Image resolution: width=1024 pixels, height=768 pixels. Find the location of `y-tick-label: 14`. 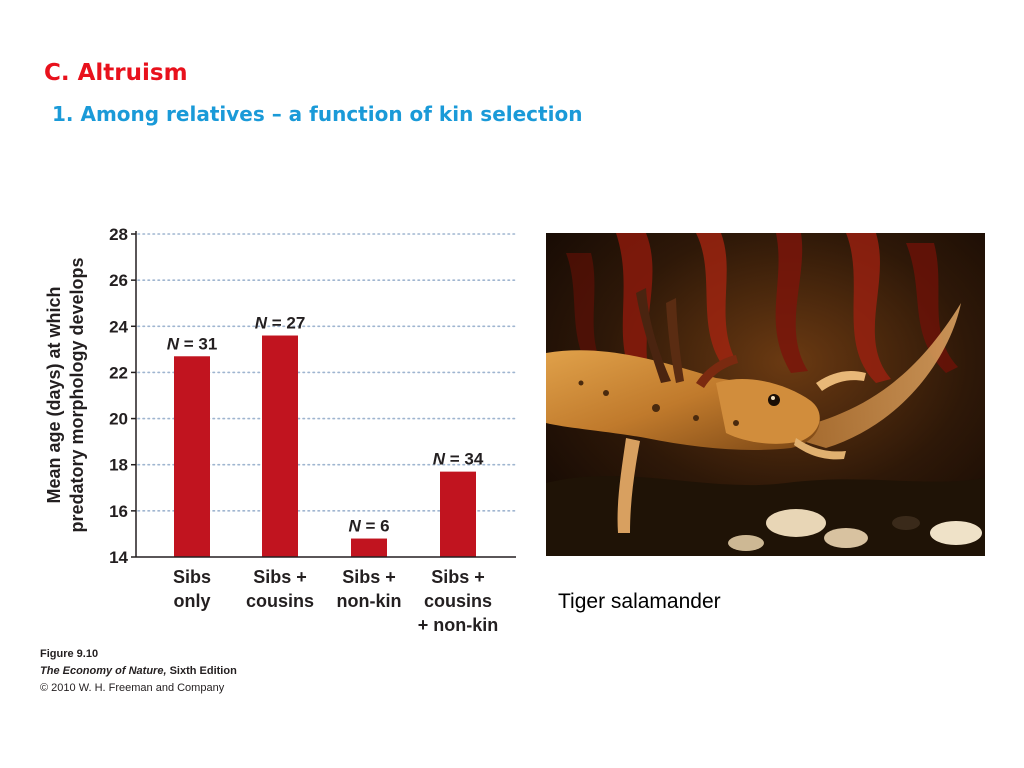

y-tick-label: 14 is located at coordinates (118, 557).